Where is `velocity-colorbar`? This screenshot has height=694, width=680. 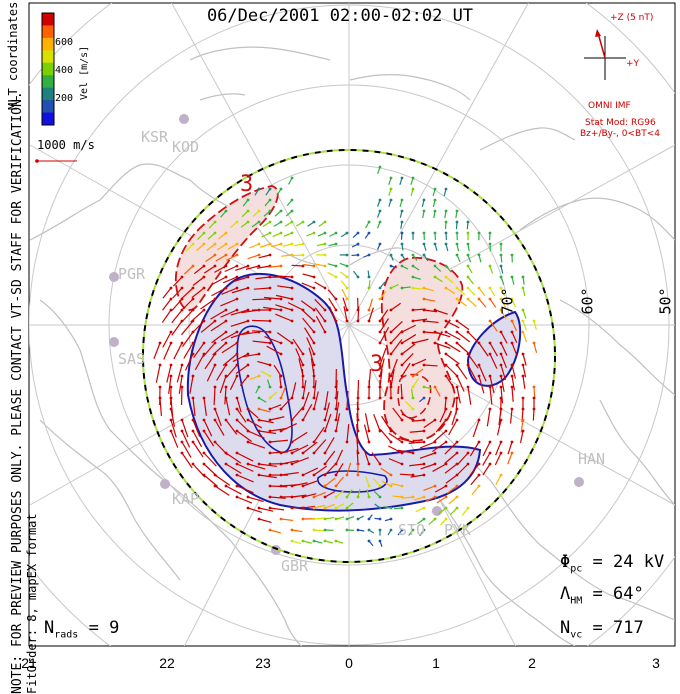
velocity-colorbar is located at coordinates (48, 69).